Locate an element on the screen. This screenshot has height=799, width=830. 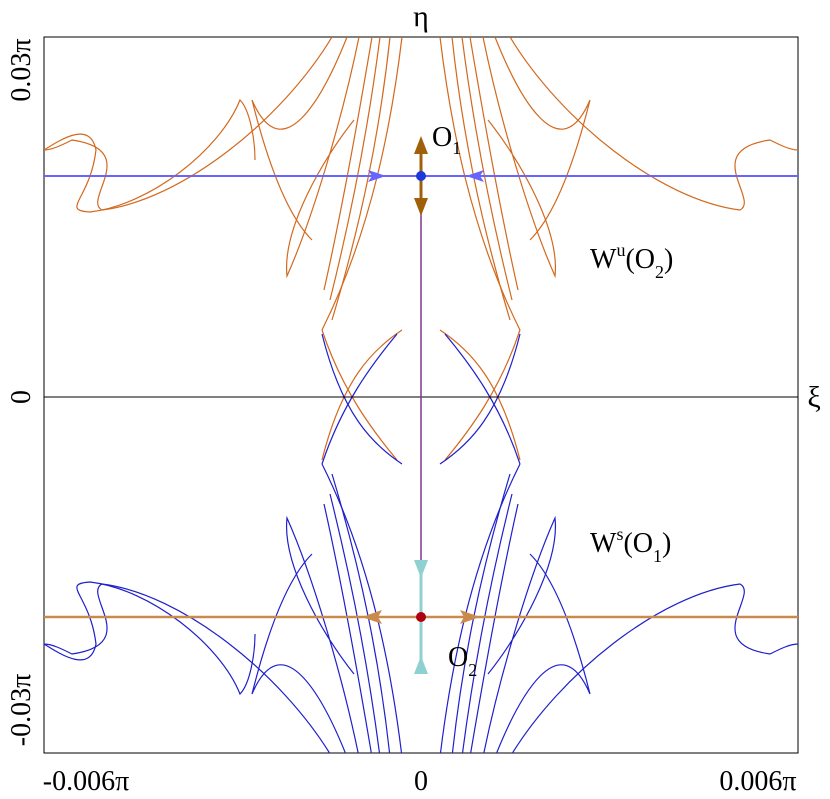
x-axis-title: ξ is located at coordinates (813, 397).